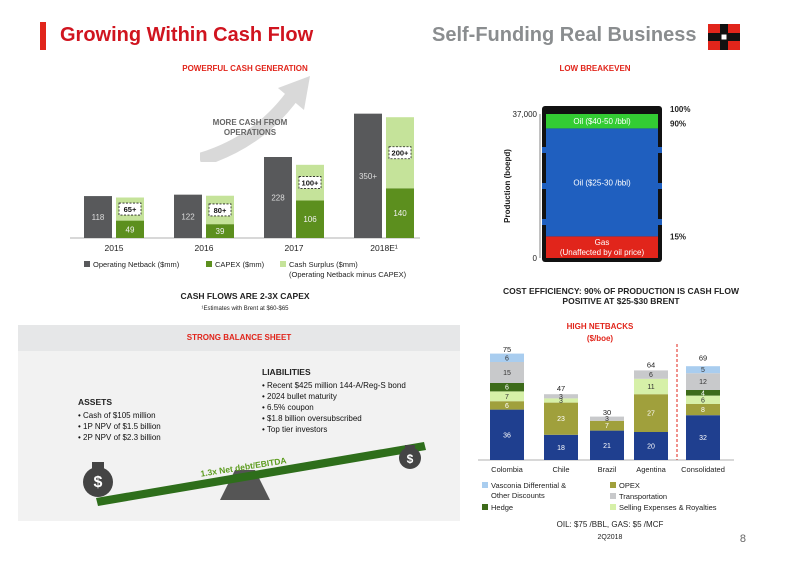  I want to click on more-cash-annotation: MORE CASH FROM OPERATIONS, so click(250, 127).